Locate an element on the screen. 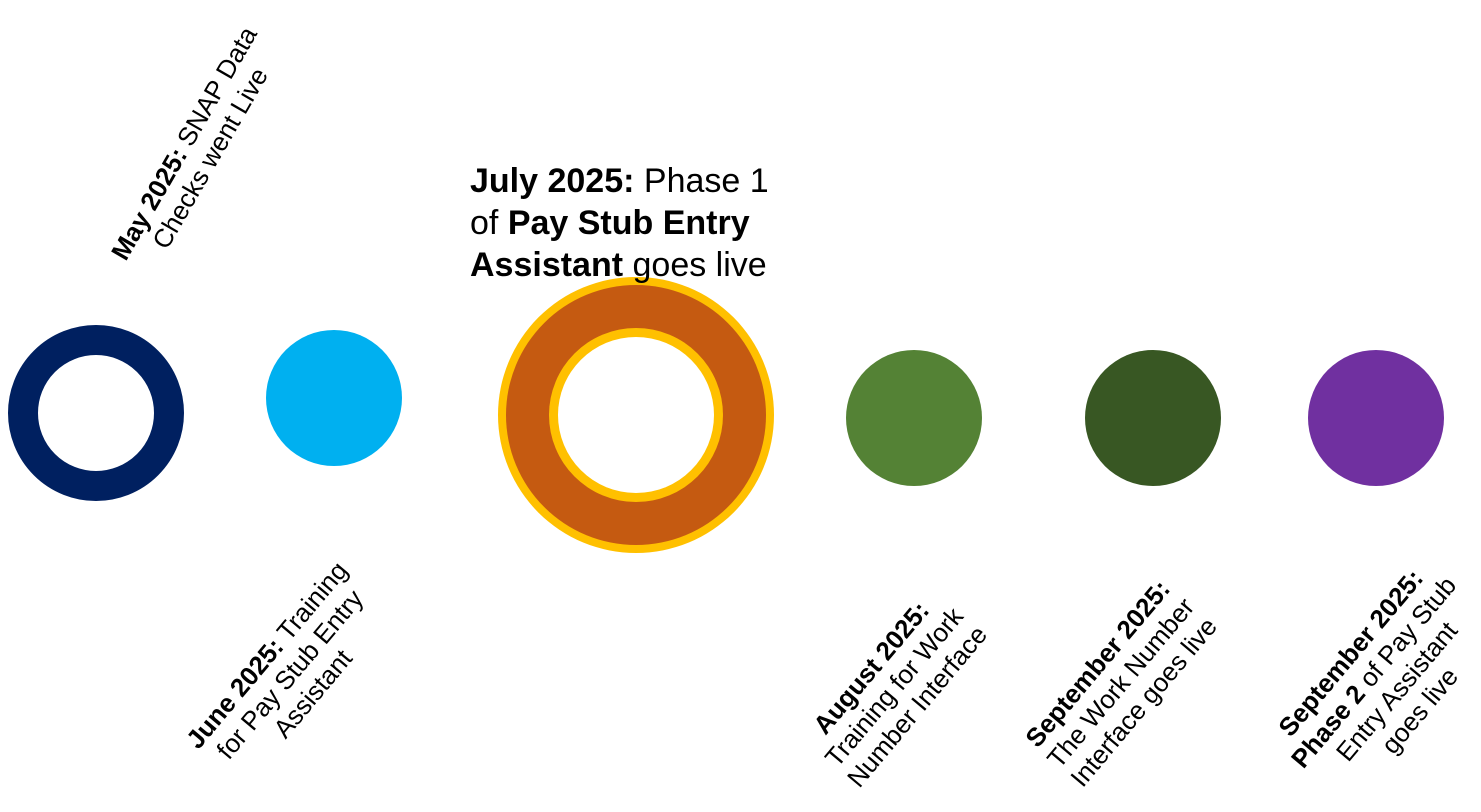 The height and width of the screenshot is (812, 1481). milestone-text-july-2025-2: of is located at coordinates (489, 223).